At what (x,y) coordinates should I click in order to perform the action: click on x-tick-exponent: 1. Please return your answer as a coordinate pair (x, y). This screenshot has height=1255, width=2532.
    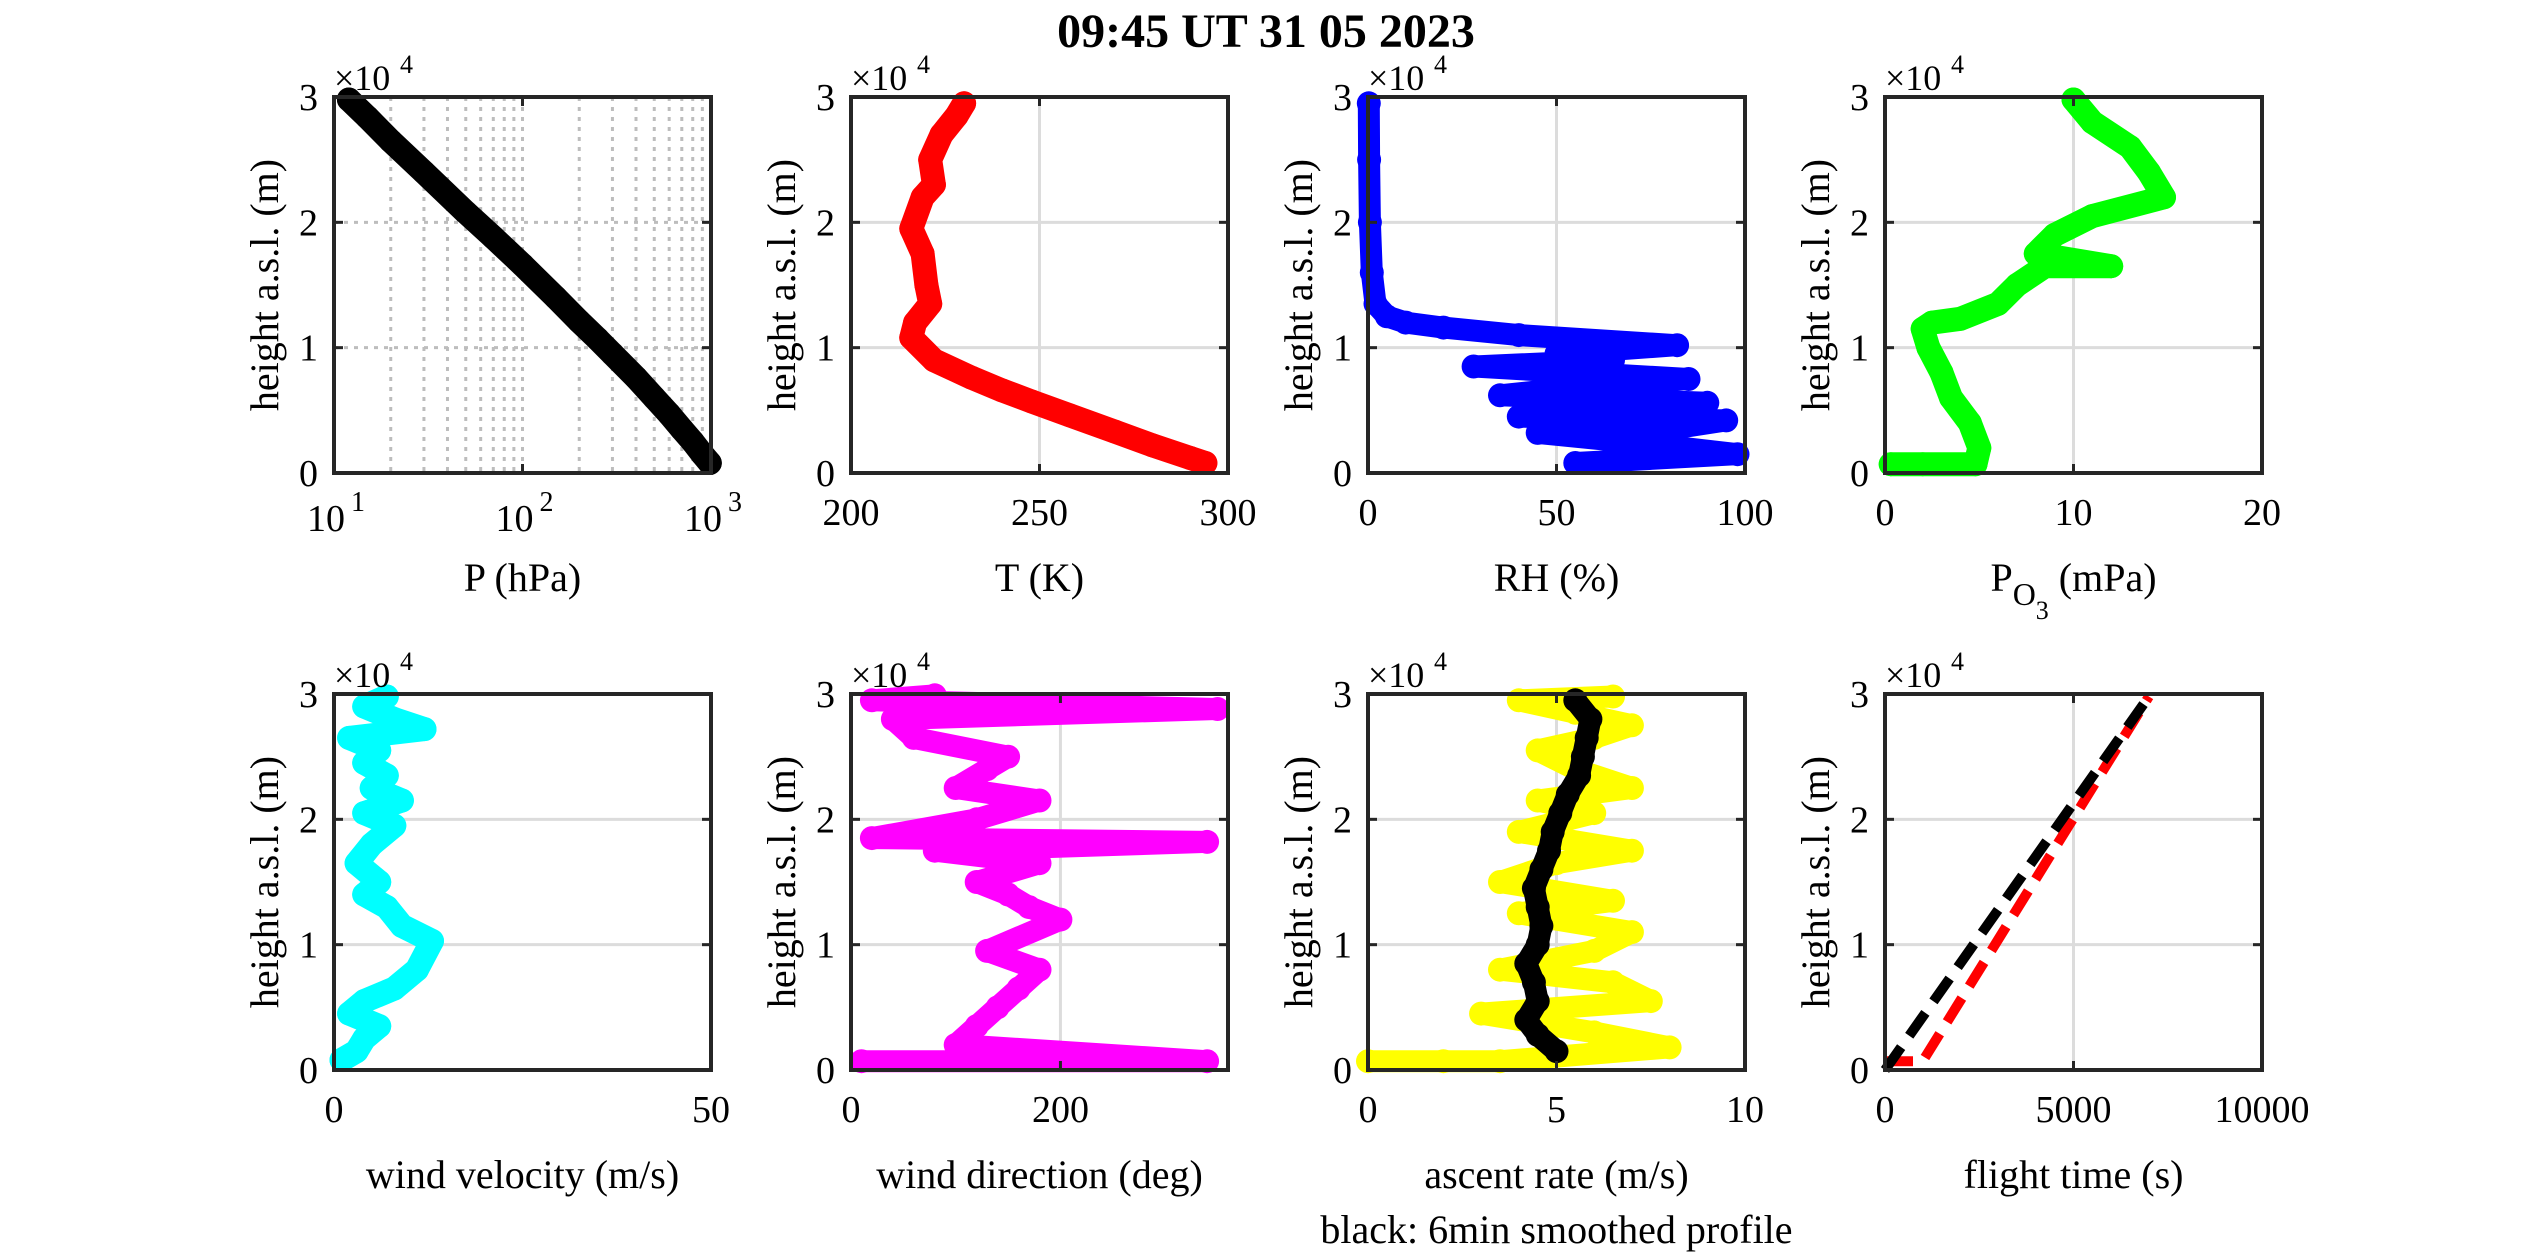
    Looking at the image, I should click on (358, 502).